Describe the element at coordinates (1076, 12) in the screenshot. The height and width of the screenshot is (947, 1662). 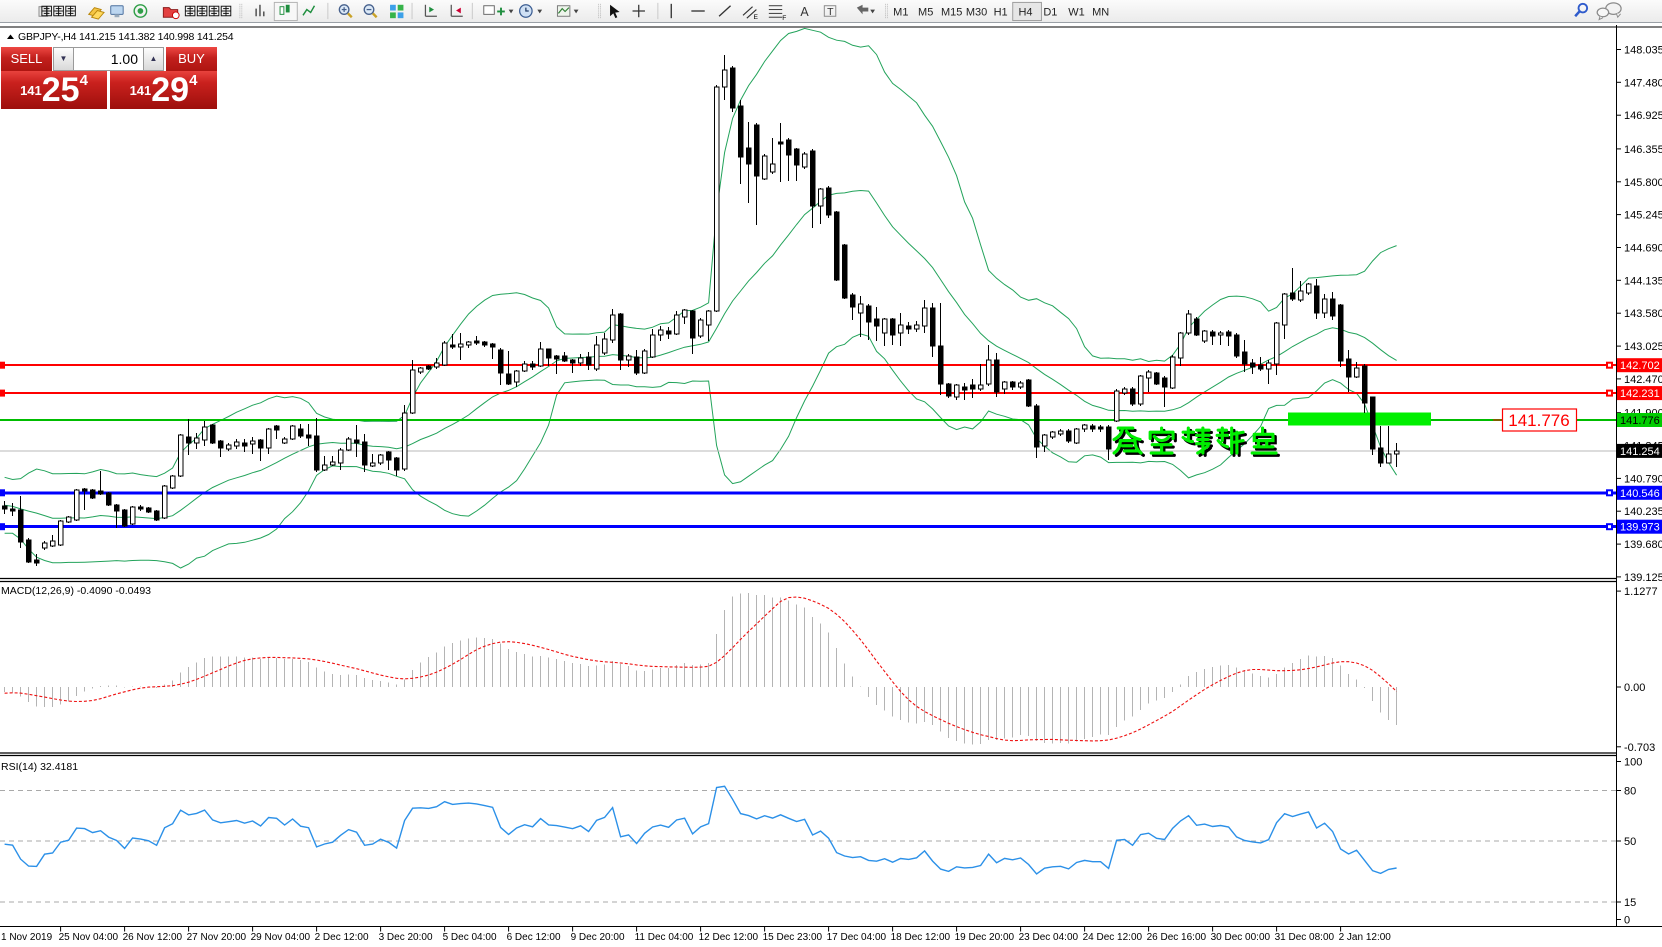
I see `svg-text: W1` at that location.